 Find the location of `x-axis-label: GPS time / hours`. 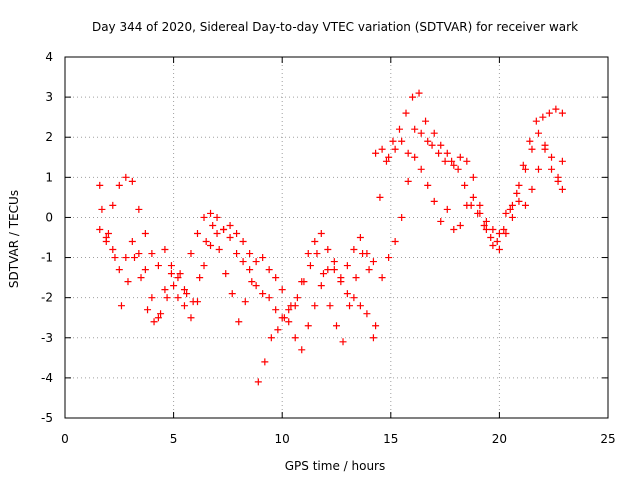

x-axis-label: GPS time / hours is located at coordinates (335, 466).